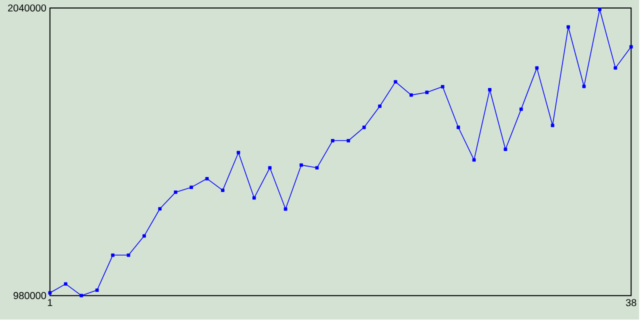 This screenshot has height=320, width=640. What do you see at coordinates (631, 302) in the screenshot?
I see `x-tick-label: 38` at bounding box center [631, 302].